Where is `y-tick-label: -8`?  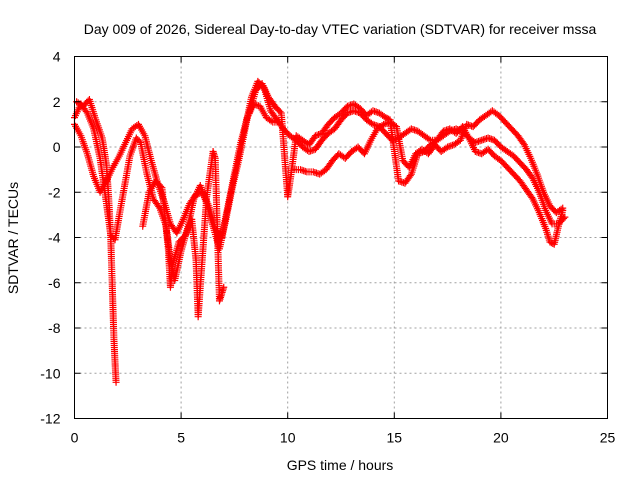
y-tick-label: -8 is located at coordinates (54, 328).